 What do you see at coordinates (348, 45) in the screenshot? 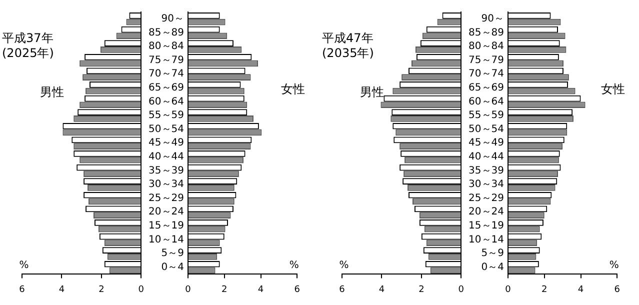
I see `text: 平成47年 (2035年)` at bounding box center [348, 45].